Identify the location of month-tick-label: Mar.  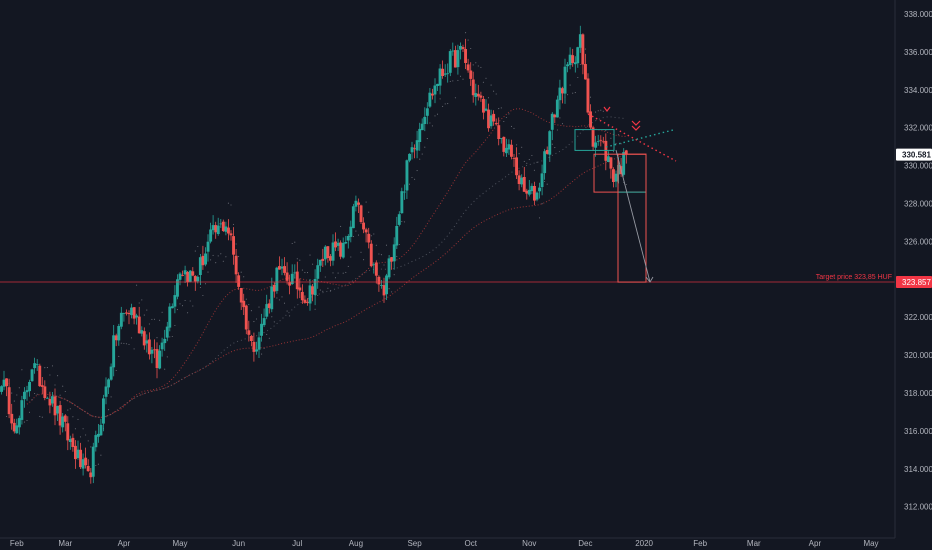
(754, 543).